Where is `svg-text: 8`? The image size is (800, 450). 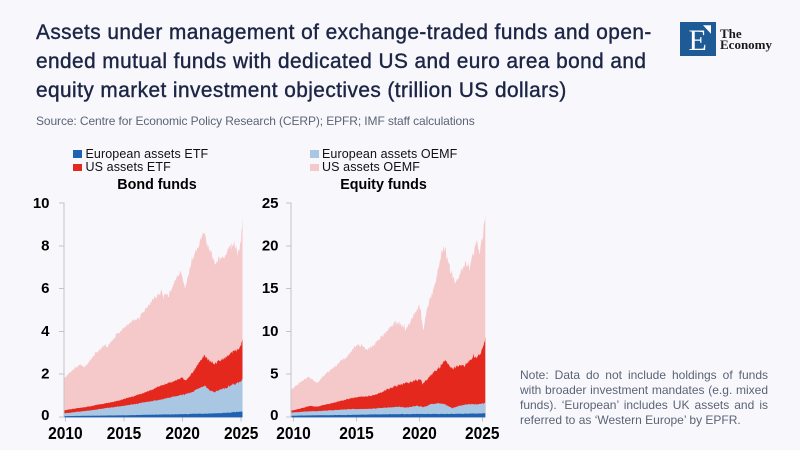 svg-text: 8 is located at coordinates (45, 246).